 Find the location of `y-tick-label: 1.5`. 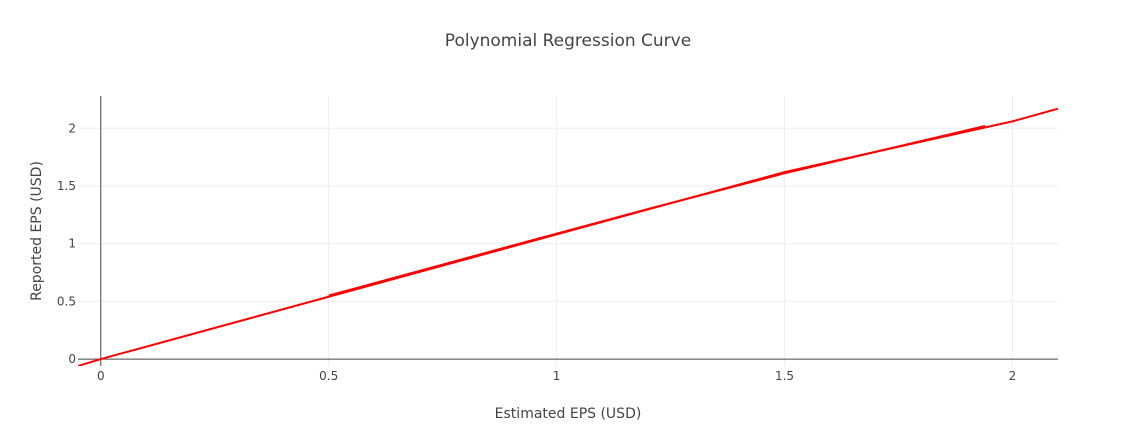

y-tick-label: 1.5 is located at coordinates (66, 186).